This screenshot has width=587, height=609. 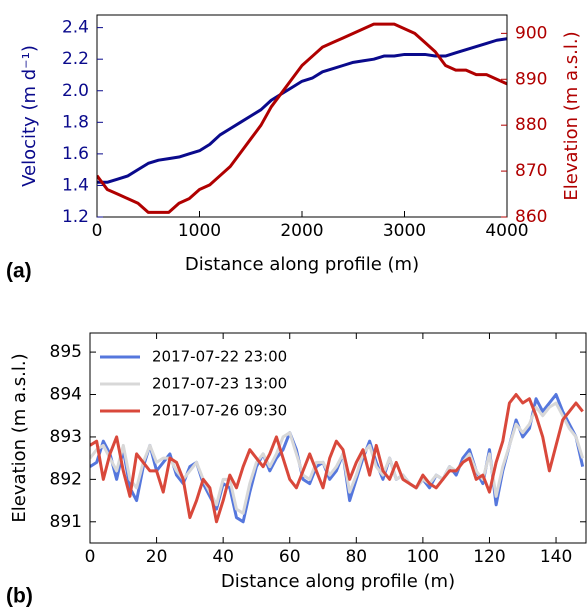 I want to click on panel-label: (a), so click(x=19, y=271).